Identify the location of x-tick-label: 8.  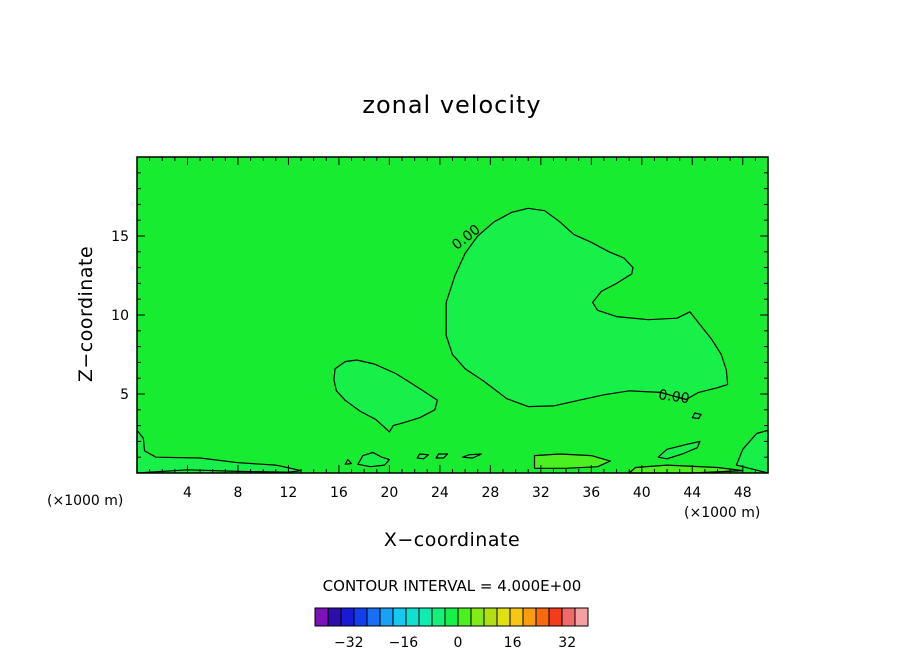
(237, 493).